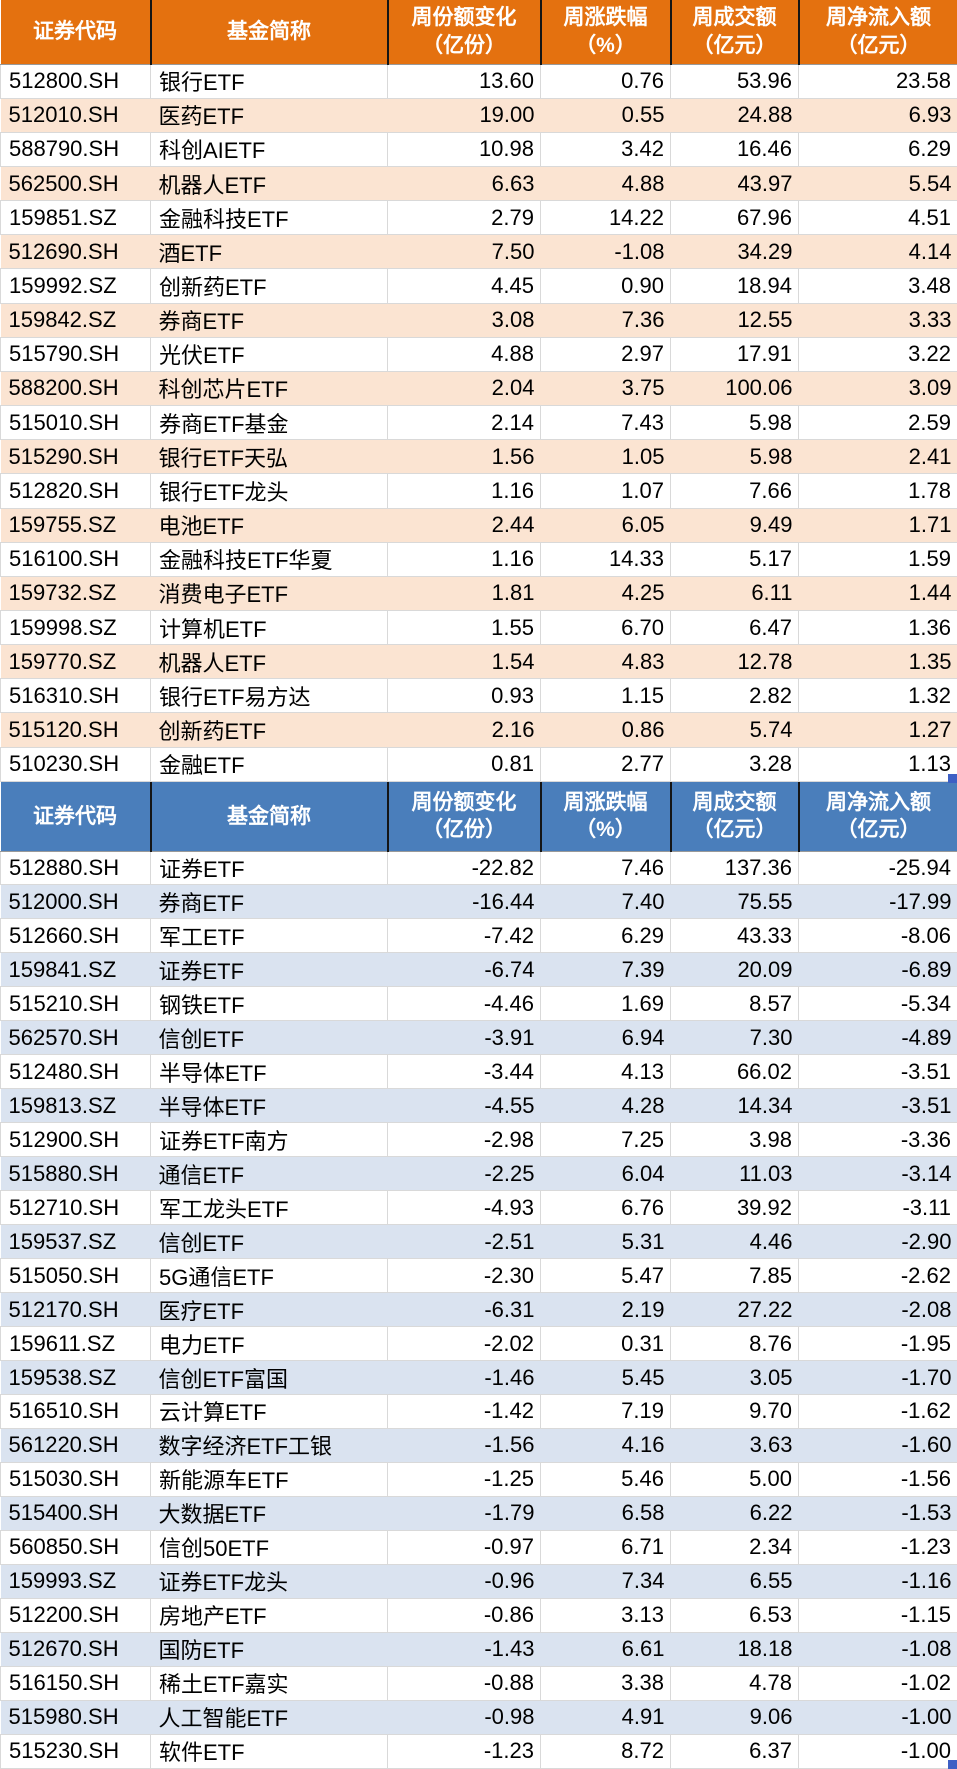  I want to click on table-row: 512000.SH 券商ETF -16.44 7.40 75.55 -17.99, so click(478, 901).